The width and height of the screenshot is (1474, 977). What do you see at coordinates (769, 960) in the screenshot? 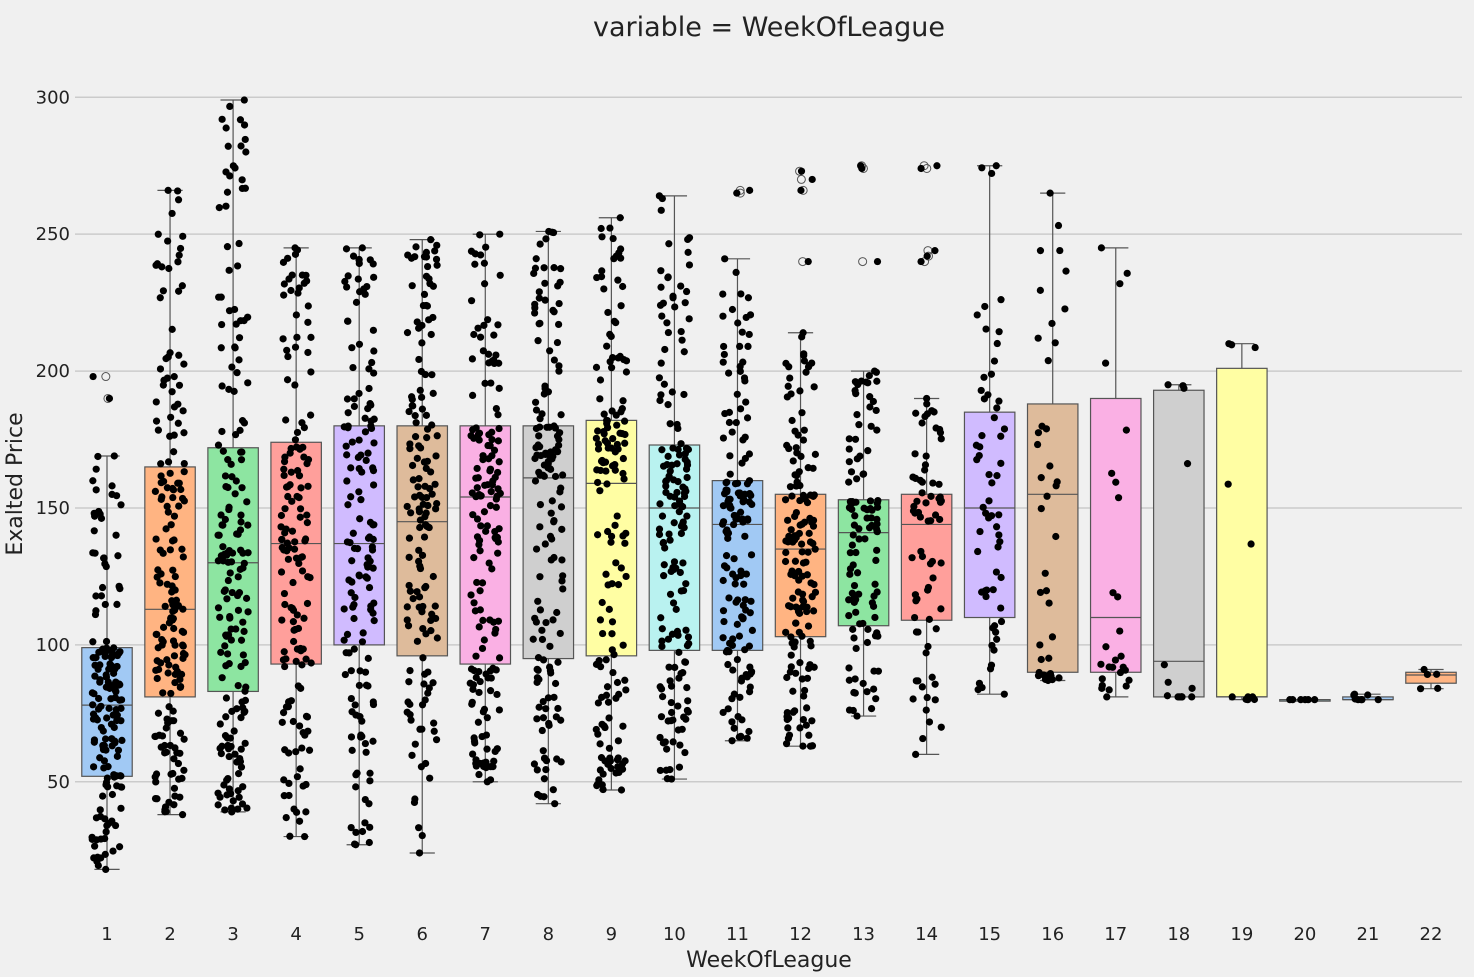
I see `x-axis-label: WeekOfLeague` at bounding box center [769, 960].